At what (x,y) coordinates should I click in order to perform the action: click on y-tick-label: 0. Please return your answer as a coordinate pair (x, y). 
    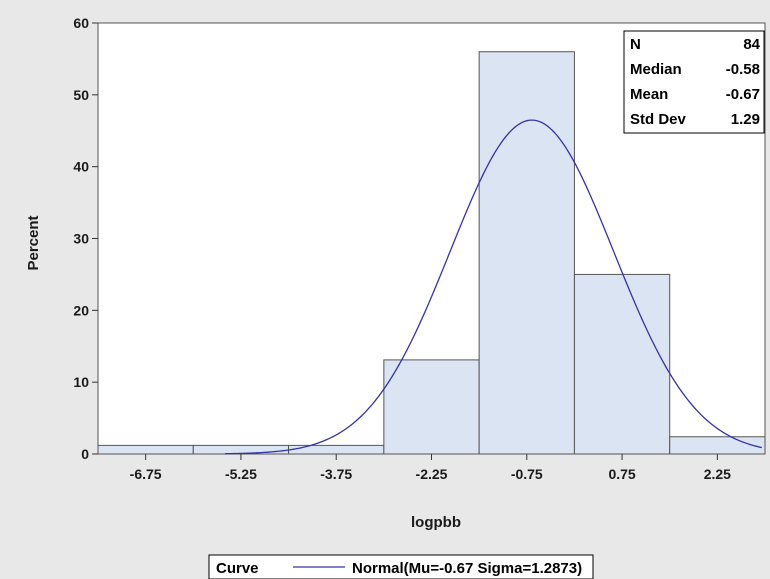
    Looking at the image, I should click on (85, 454).